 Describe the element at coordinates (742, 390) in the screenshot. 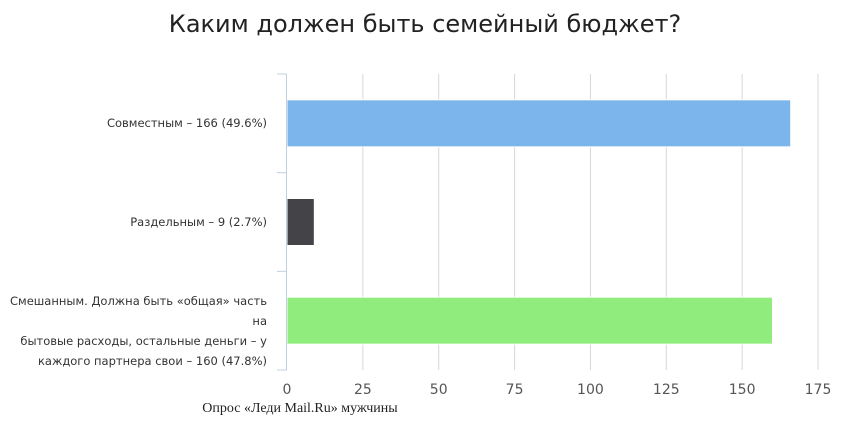

I see `x-tick-label: 150` at that location.